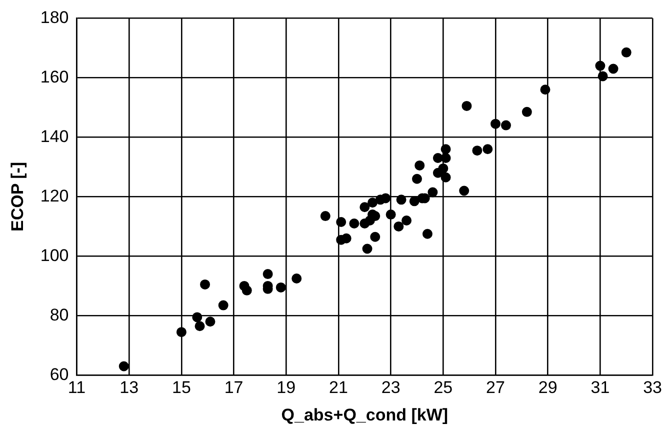 This screenshot has width=665, height=432. Describe the element at coordinates (129, 388) in the screenshot. I see `x-tick-label: 13` at that location.